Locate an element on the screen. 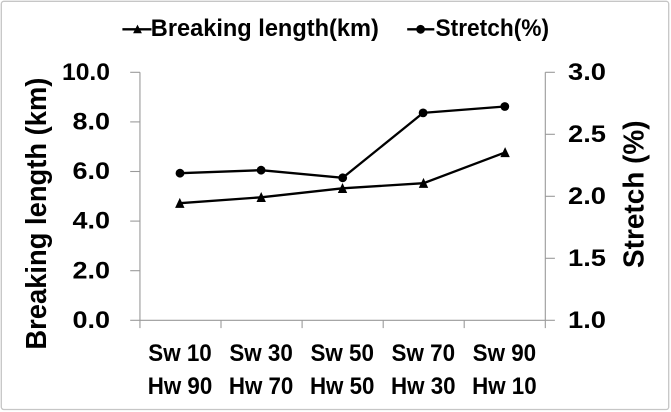  svg-text: Hw 30 is located at coordinates (423, 386).